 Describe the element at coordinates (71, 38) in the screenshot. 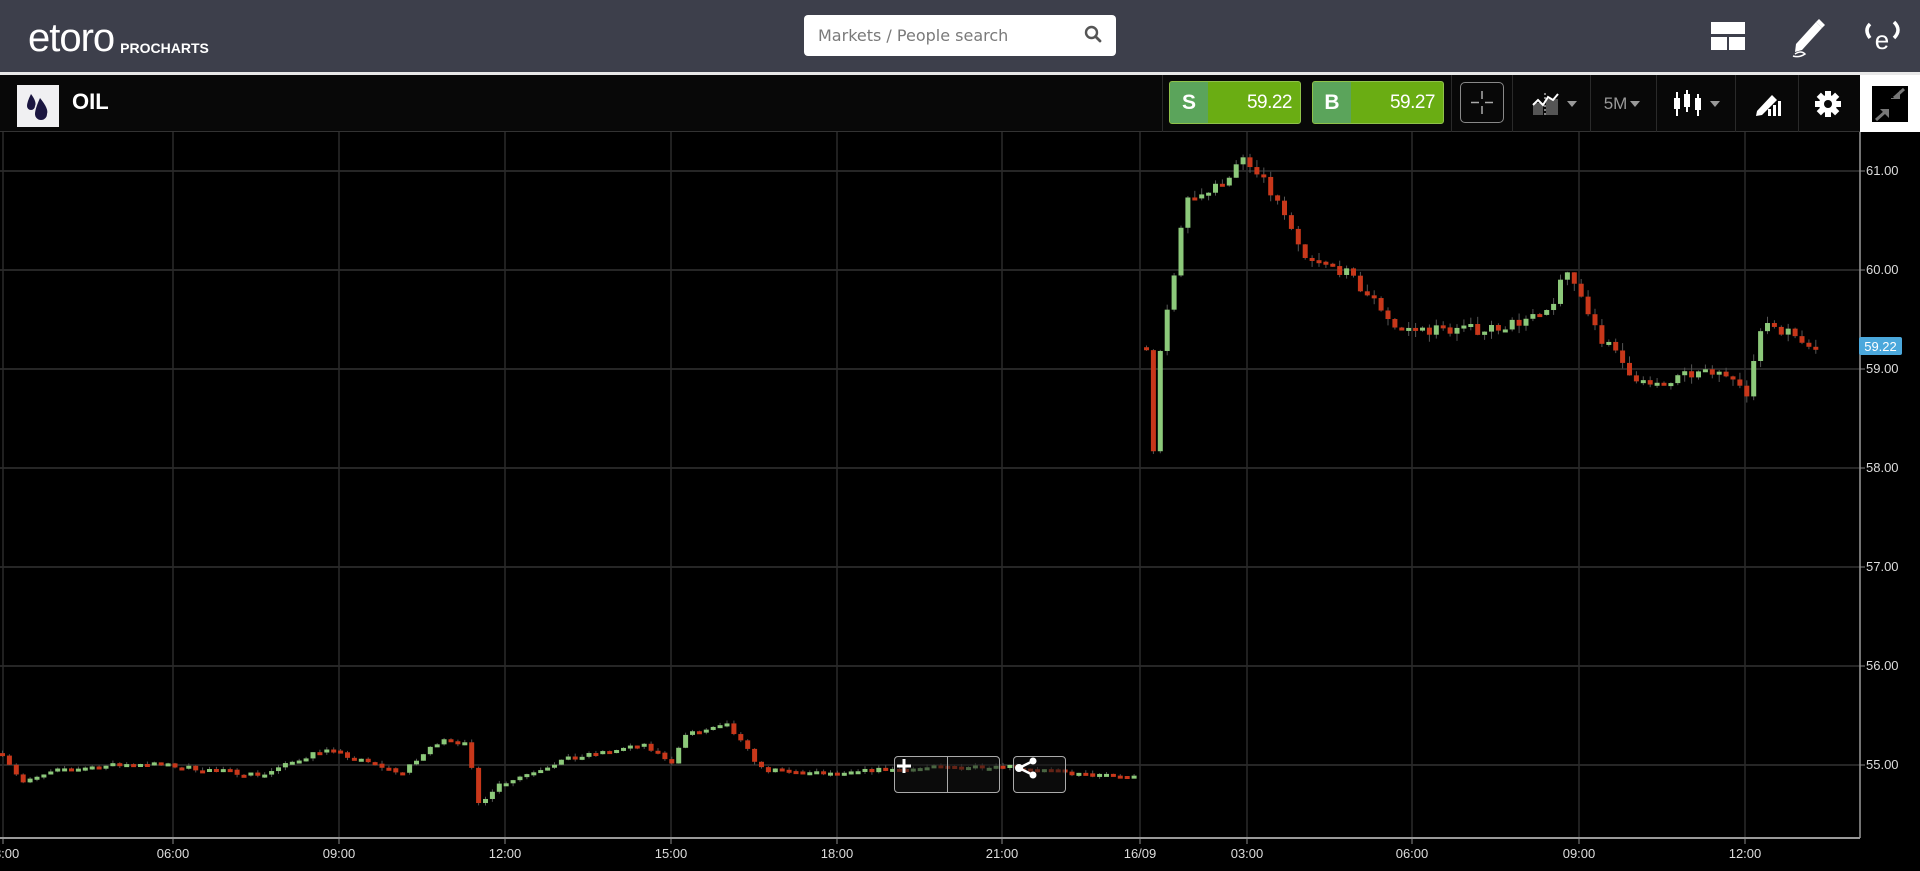

I see `logo-wordmark: etoro` at that location.